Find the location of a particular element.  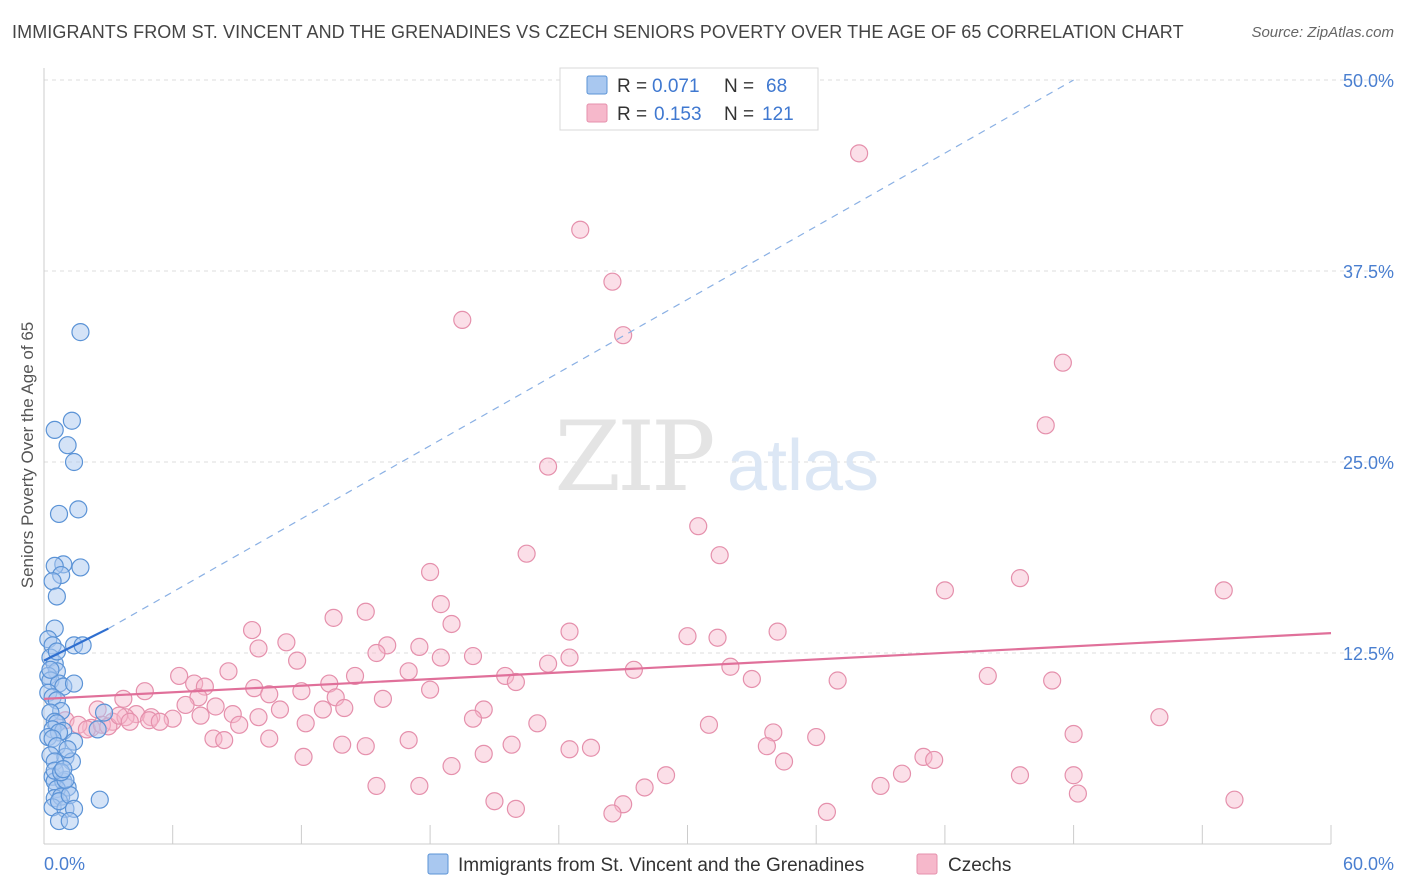

stats-r-label-blue: R = is located at coordinates (632, 86).